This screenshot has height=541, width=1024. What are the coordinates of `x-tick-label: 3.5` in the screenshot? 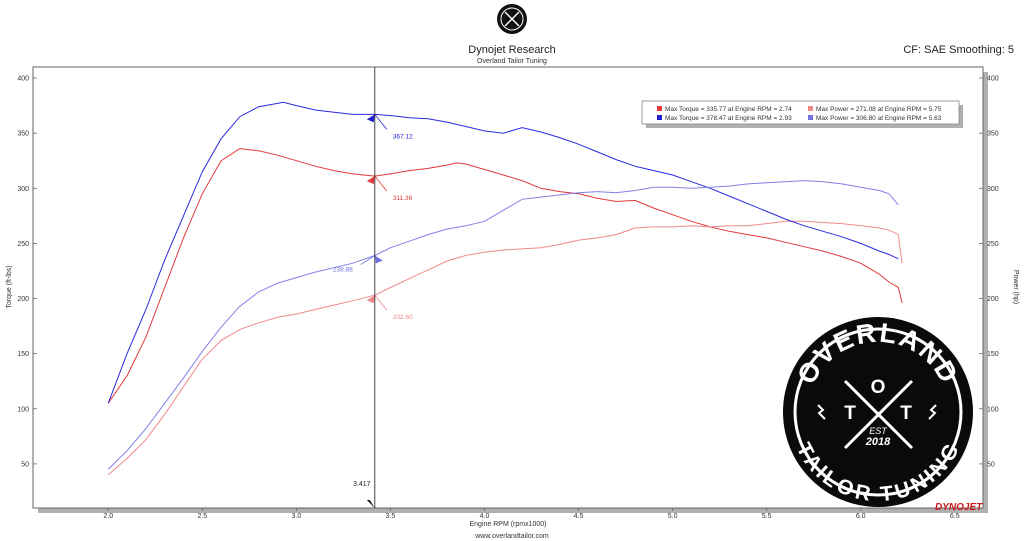 It's located at (391, 516).